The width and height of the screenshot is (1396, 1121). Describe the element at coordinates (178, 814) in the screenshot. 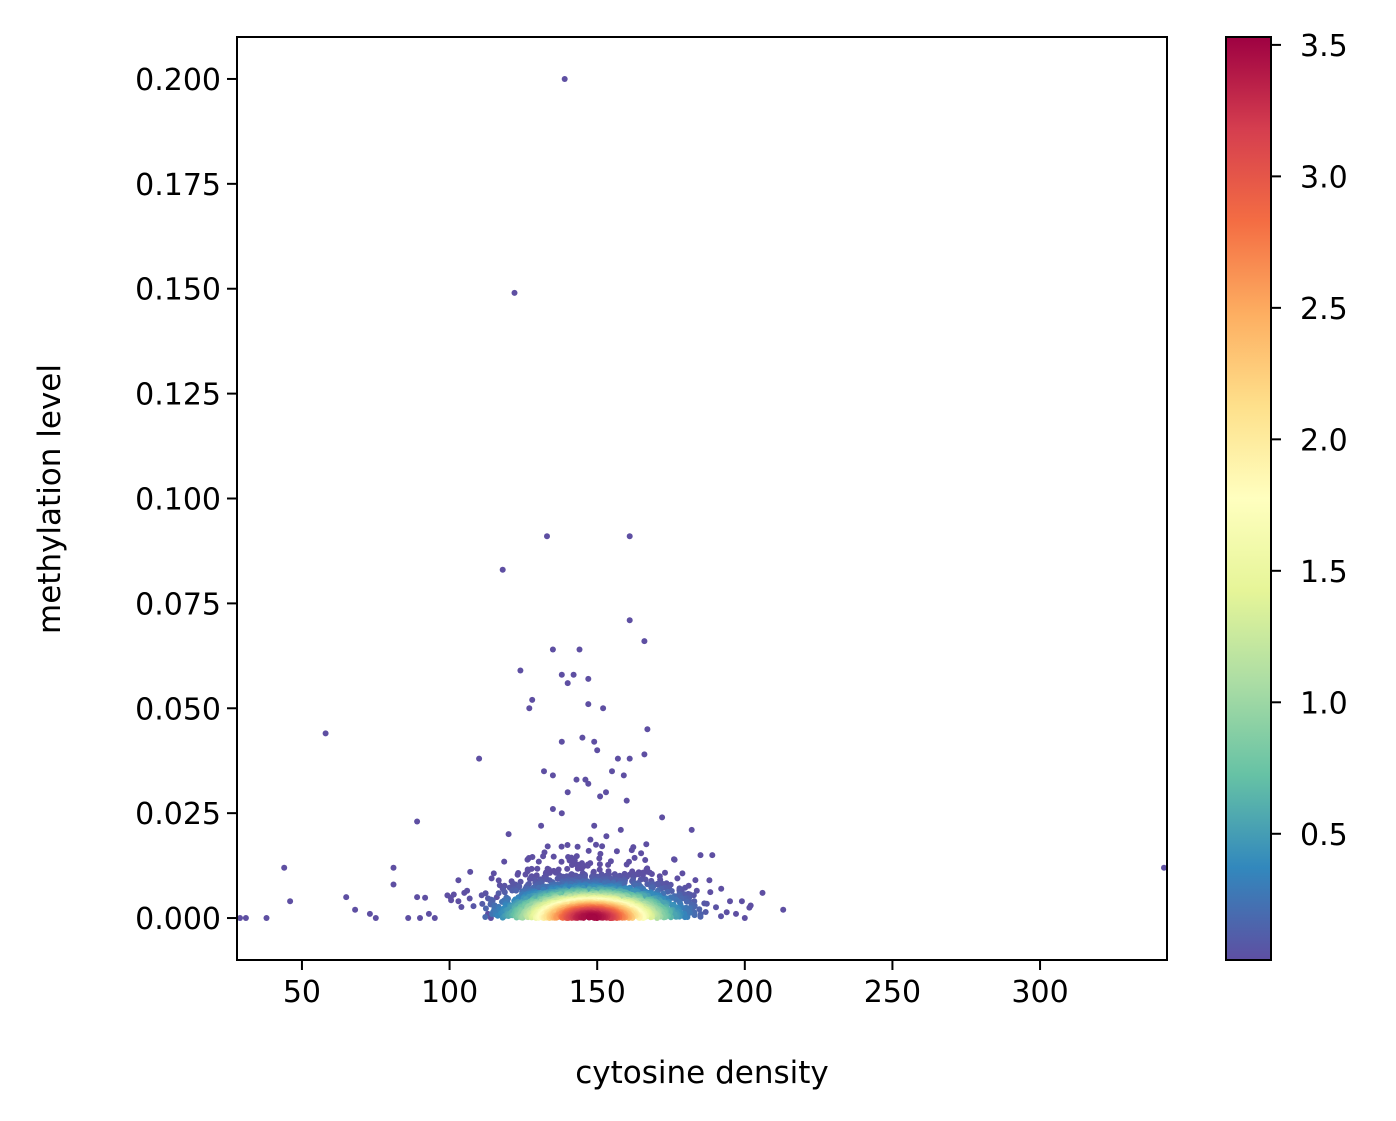

I see `y-tick-label: 0.025` at that location.